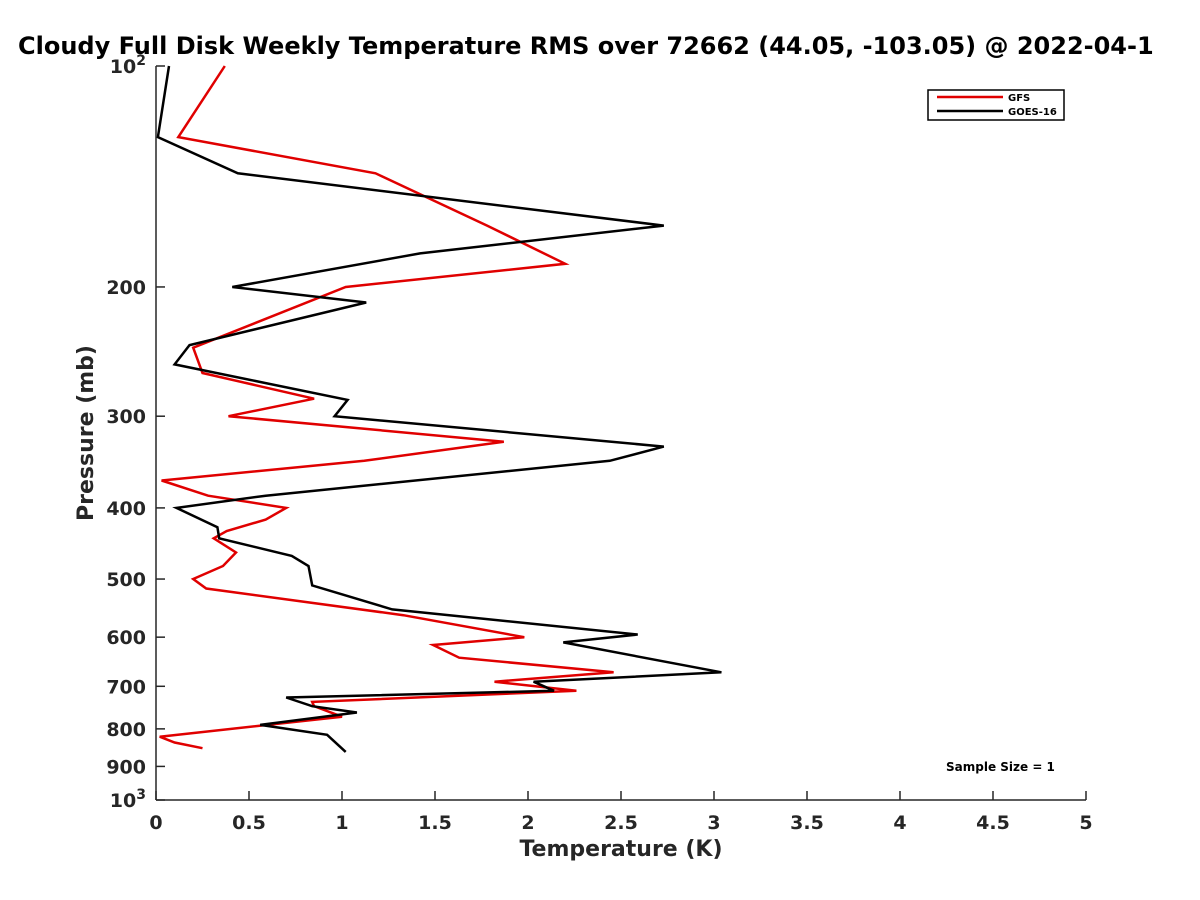 The width and height of the screenshot is (1200, 900). What do you see at coordinates (126, 509) in the screenshot?
I see `y-tick-label: 400` at bounding box center [126, 509].